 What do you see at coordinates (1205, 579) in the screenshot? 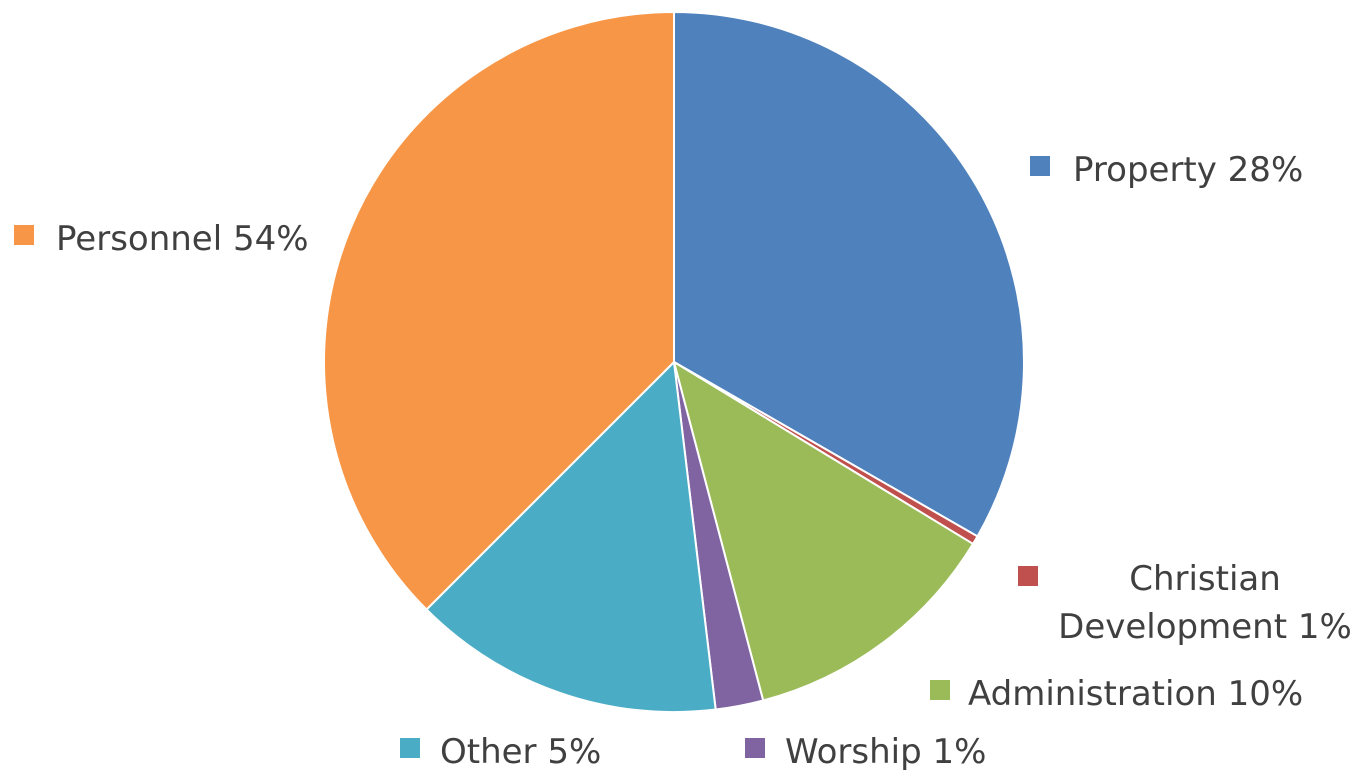
I see `legend-label-christian-development-line1: Christian` at bounding box center [1205, 579].